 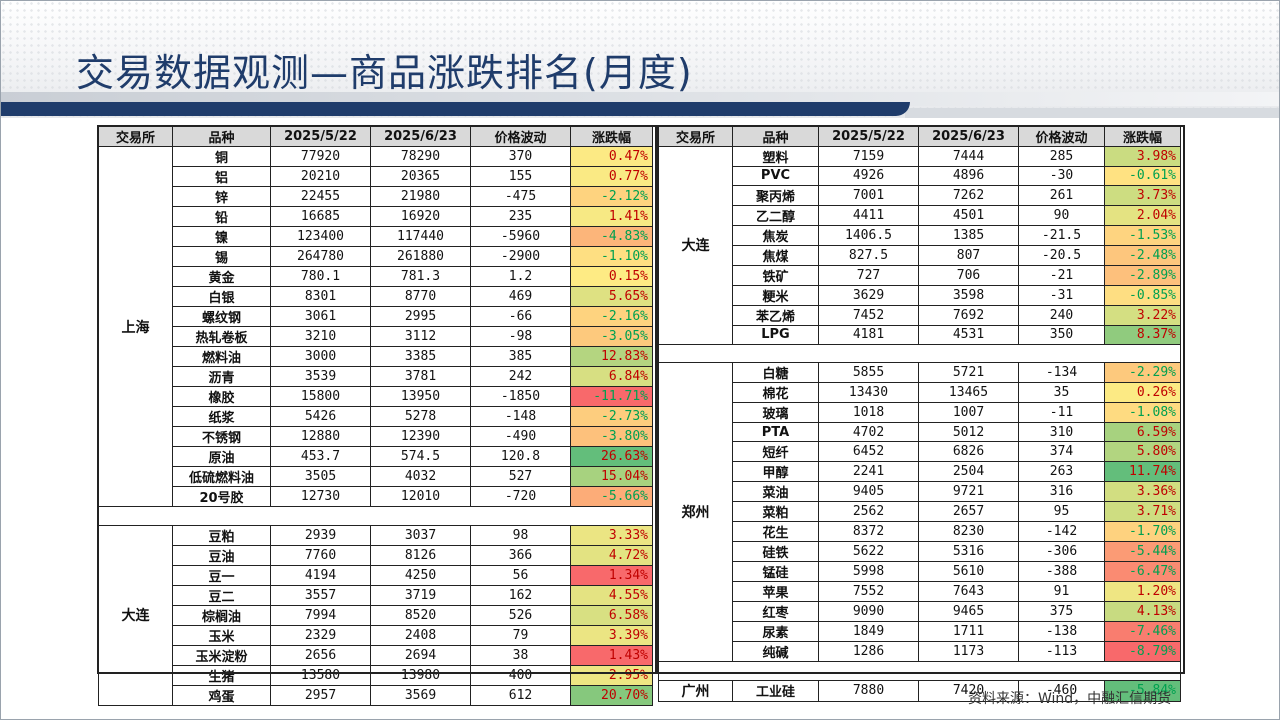 I want to click on price-start-cell: 22455, so click(x=320, y=196).